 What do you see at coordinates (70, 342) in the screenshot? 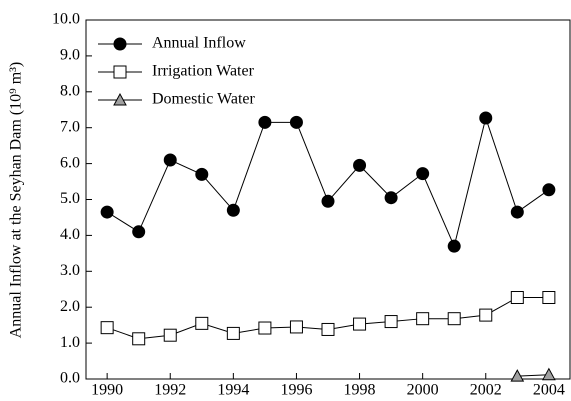
I see `y-tick-label: 1.0` at bounding box center [70, 342].